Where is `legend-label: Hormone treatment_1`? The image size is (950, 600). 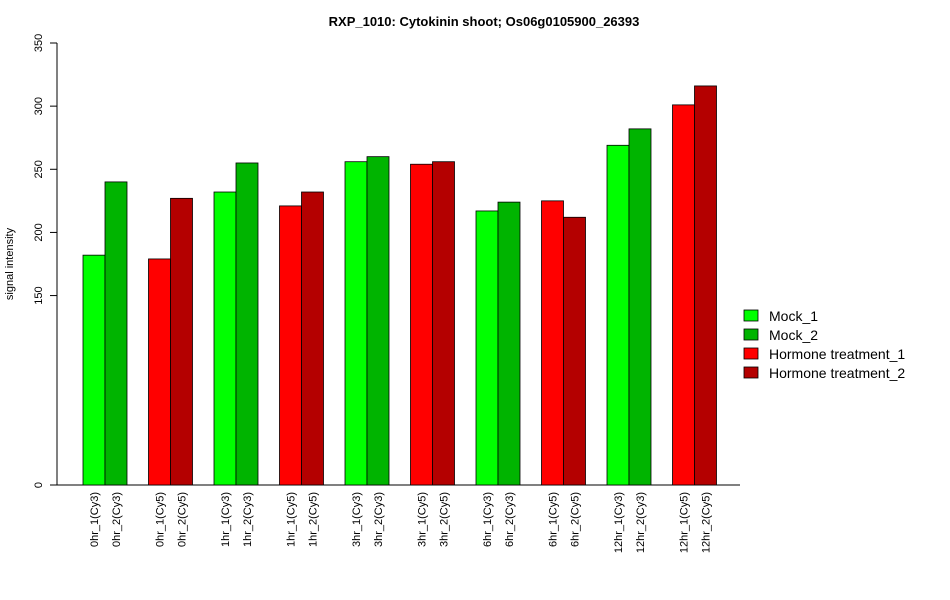
legend-label: Hormone treatment_1 is located at coordinates (837, 354).